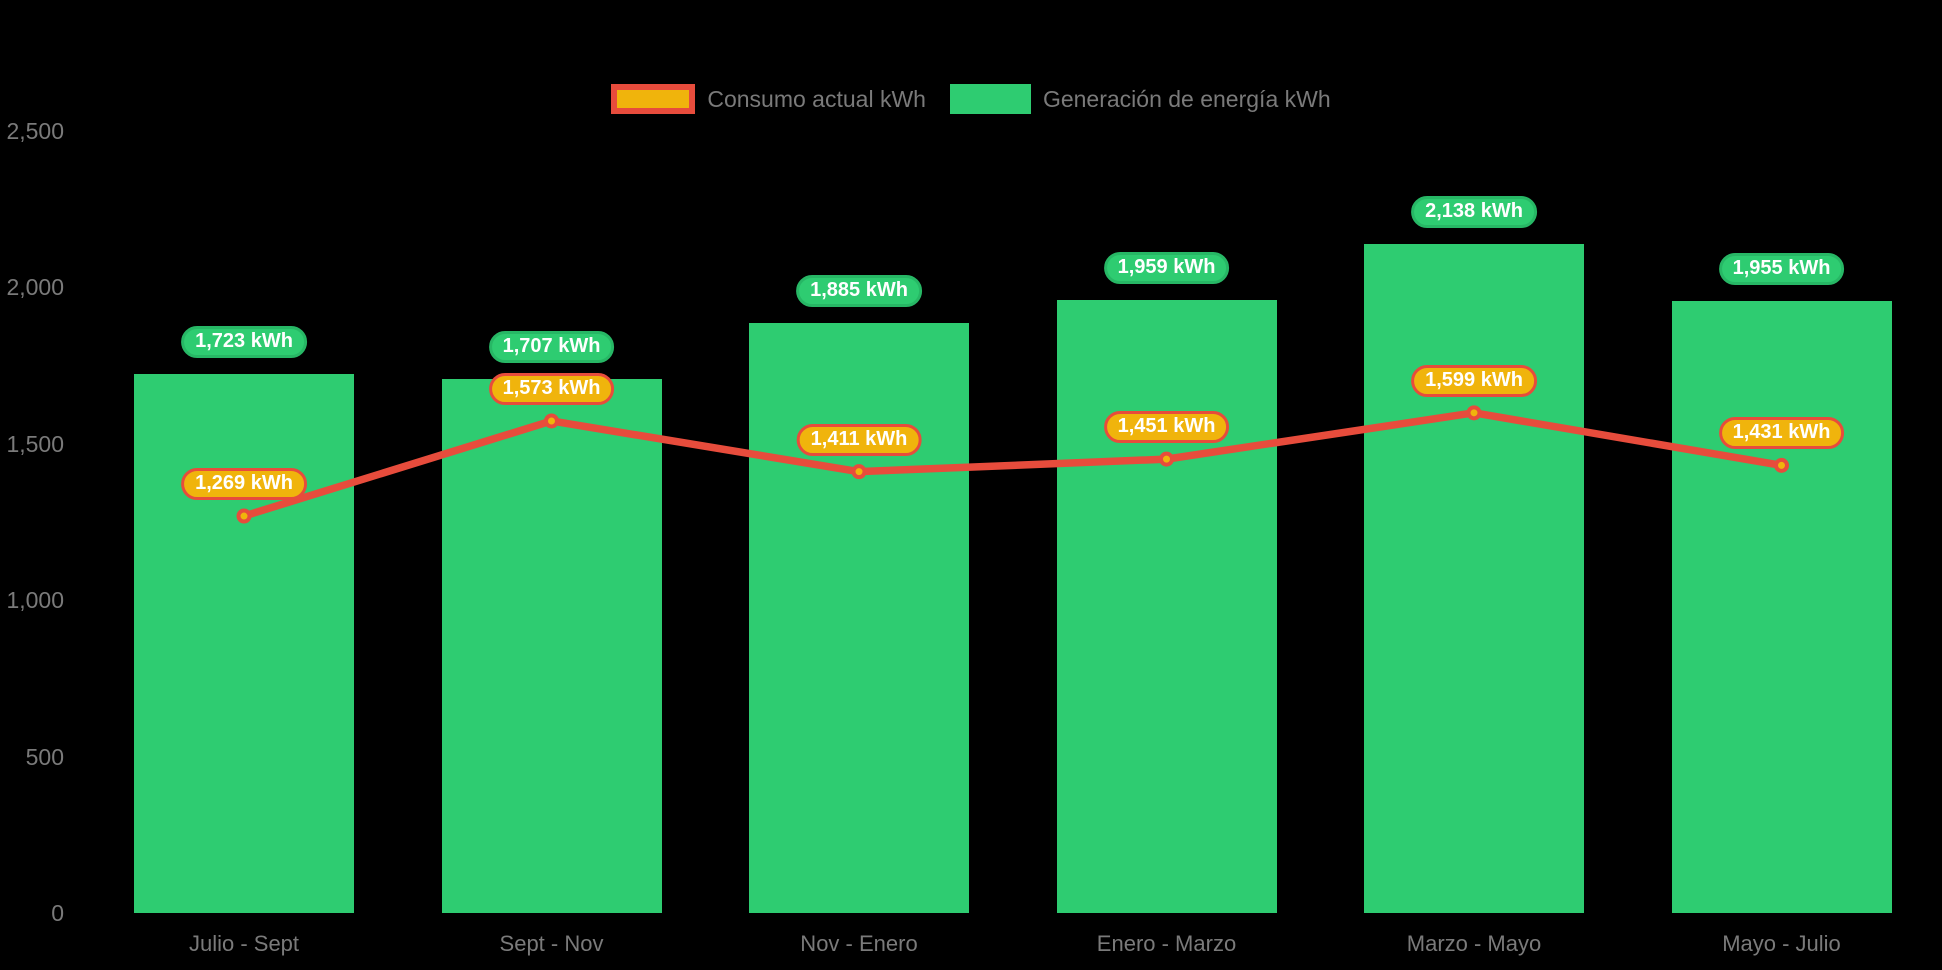 This screenshot has width=1942, height=970. Describe the element at coordinates (816, 98) in the screenshot. I see `legend-label-consumo: Consumo actual kWh` at that location.